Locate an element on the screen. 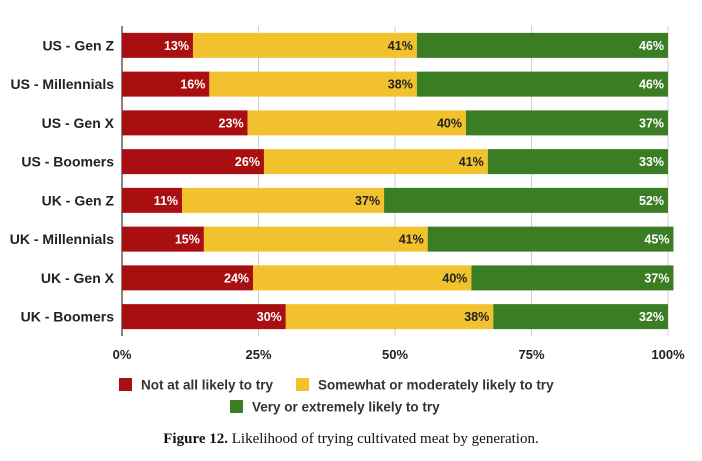  data-label: 52% is located at coordinates (651, 201).